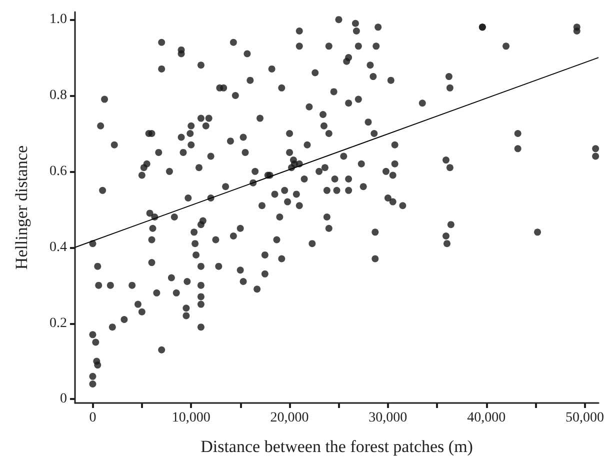 The height and width of the screenshot is (468, 607). Describe the element at coordinates (58, 171) in the screenshot. I see `y-tick-label: 0.6` at that location.